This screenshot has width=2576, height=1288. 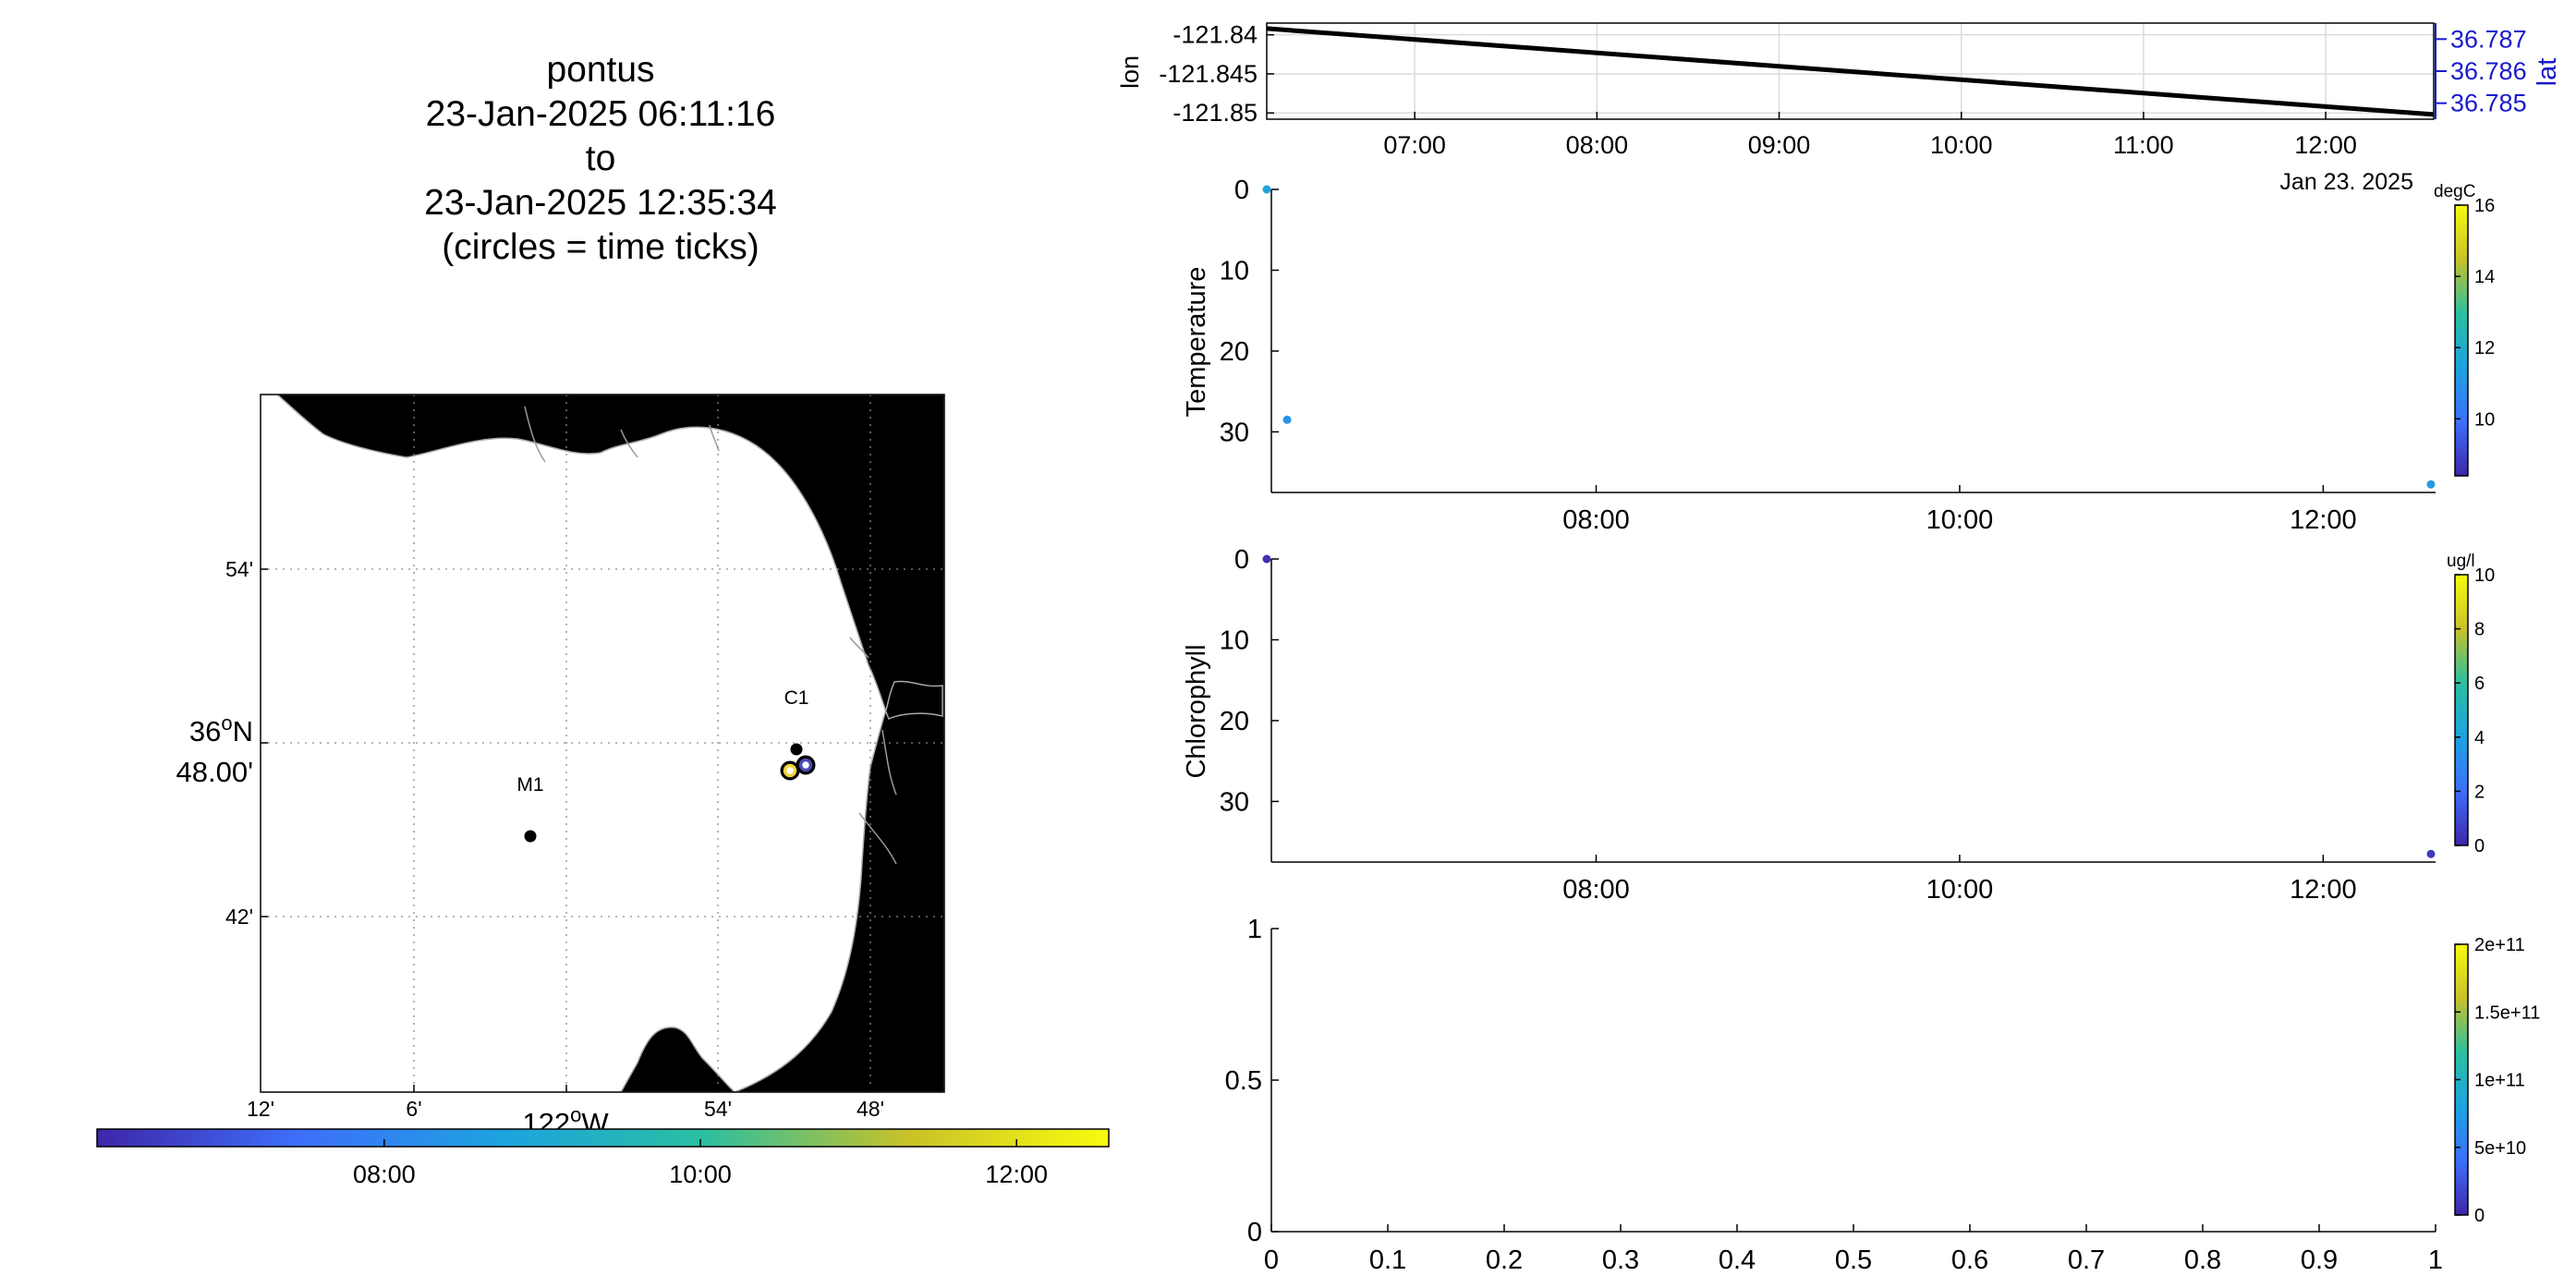 What do you see at coordinates (529, 785) in the screenshot?
I see `station-label-m1: M1` at bounding box center [529, 785].